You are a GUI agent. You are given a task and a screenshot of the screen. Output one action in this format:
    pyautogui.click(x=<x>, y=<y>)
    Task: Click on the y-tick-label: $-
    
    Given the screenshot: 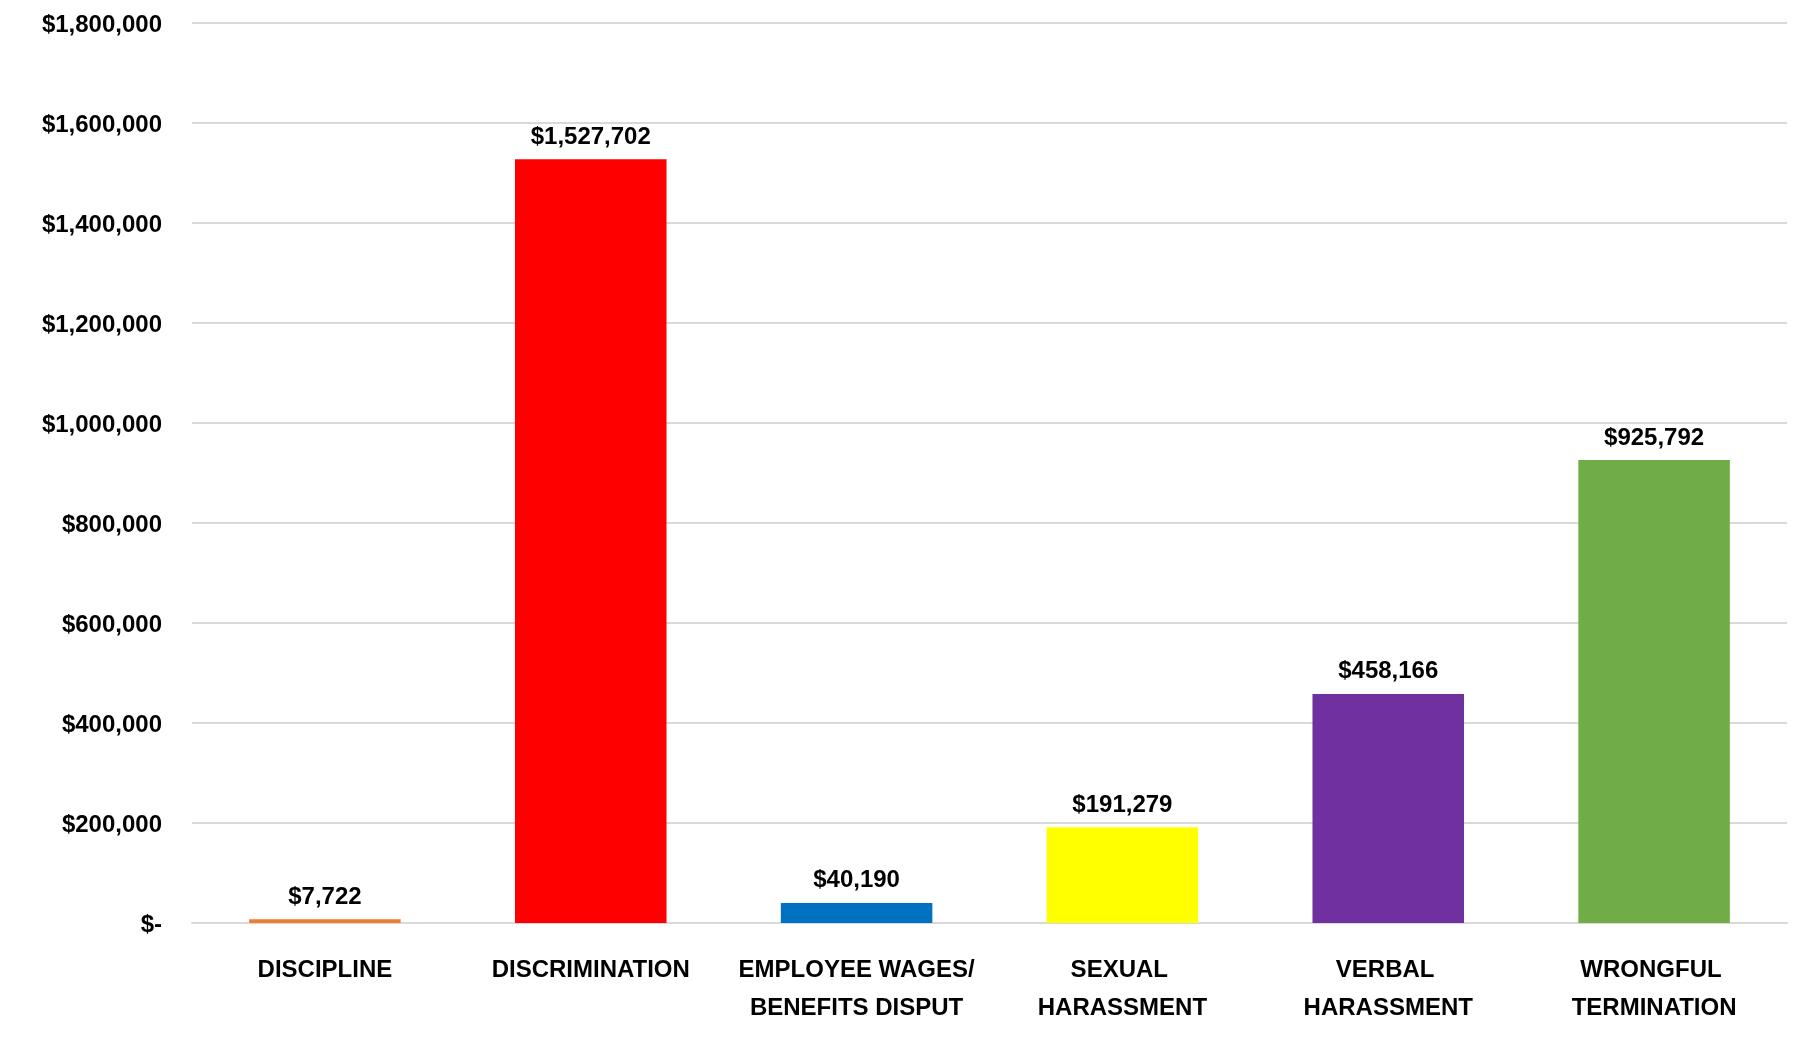 What is the action you would take?
    pyautogui.click(x=151, y=923)
    